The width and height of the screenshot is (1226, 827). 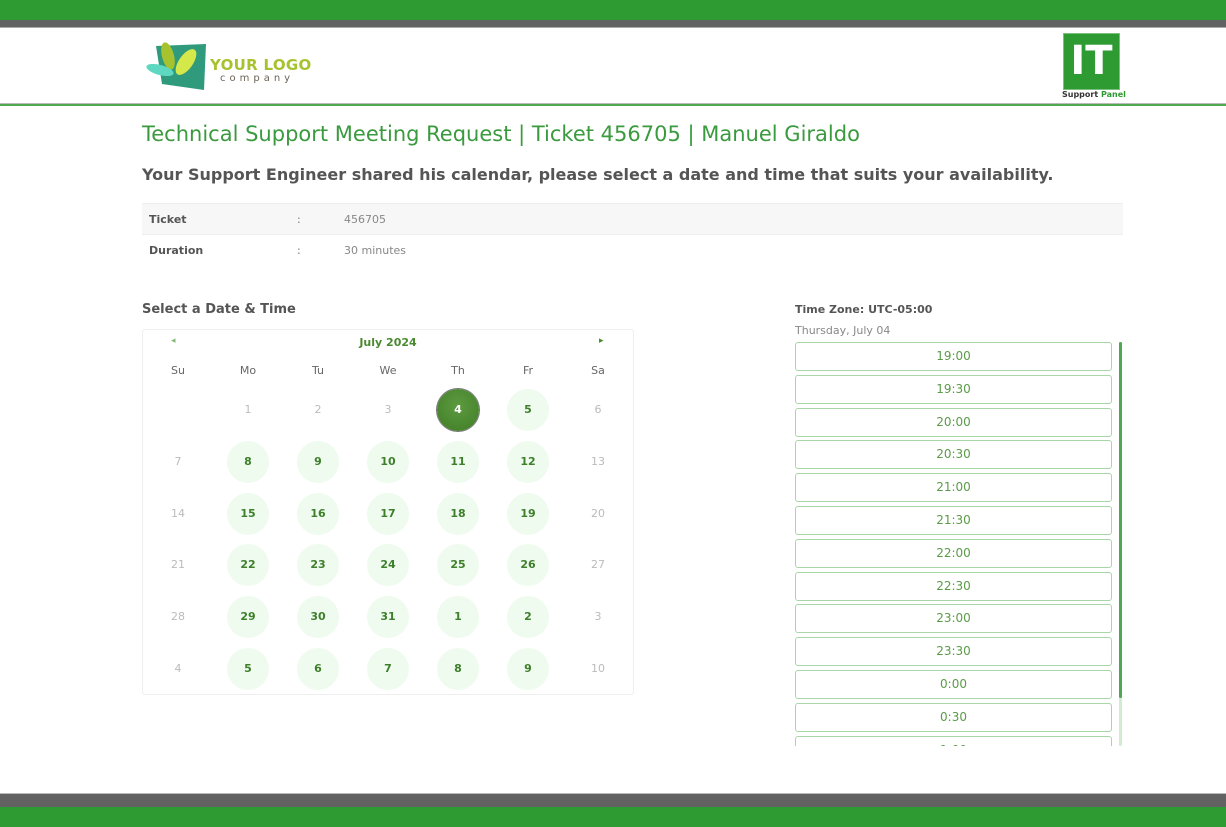 I want to click on header-divider, so click(x=613, y=104).